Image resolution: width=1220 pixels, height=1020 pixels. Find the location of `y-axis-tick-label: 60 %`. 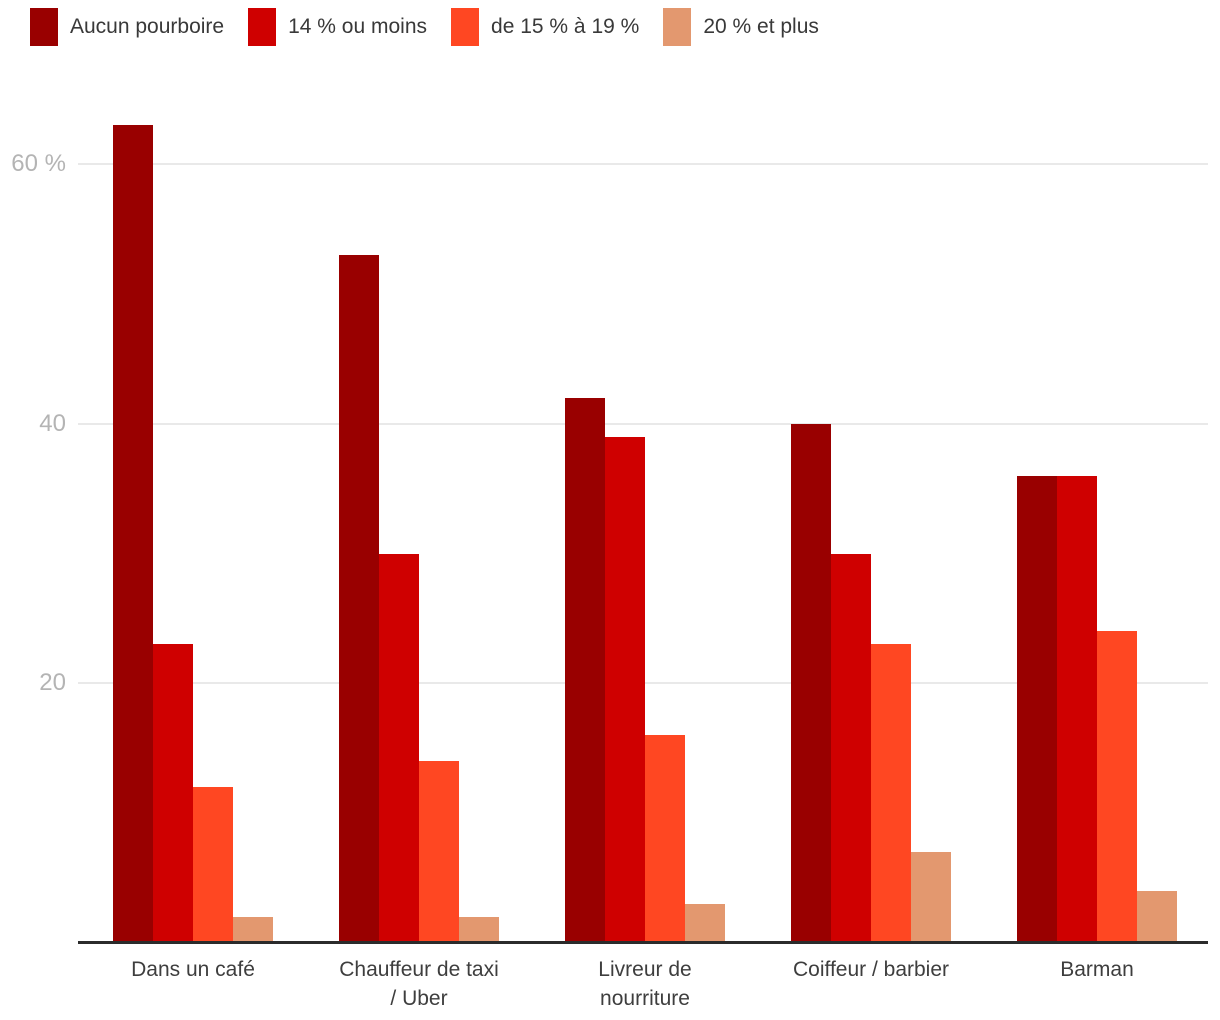

y-axis-tick-label: 60 % is located at coordinates (38, 164).